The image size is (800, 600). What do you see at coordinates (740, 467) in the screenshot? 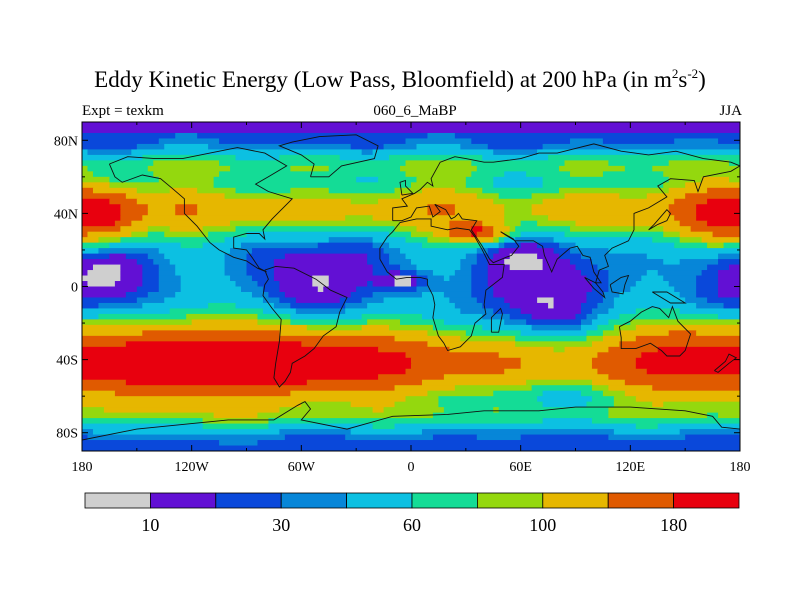
I see `x-tick-label: 180` at bounding box center [740, 467].